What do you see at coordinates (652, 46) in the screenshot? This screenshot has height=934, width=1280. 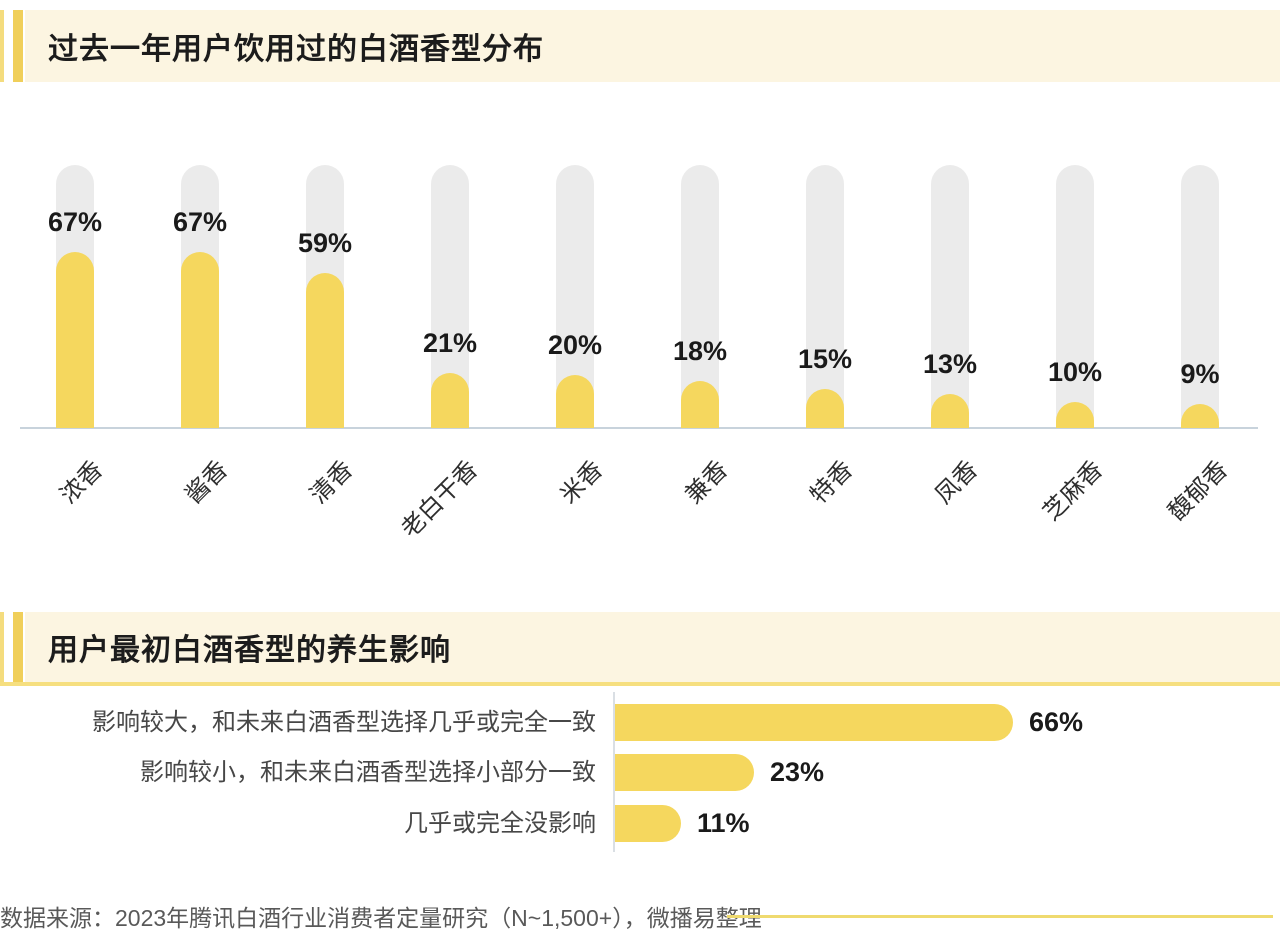 I see `section1-header-background` at bounding box center [652, 46].